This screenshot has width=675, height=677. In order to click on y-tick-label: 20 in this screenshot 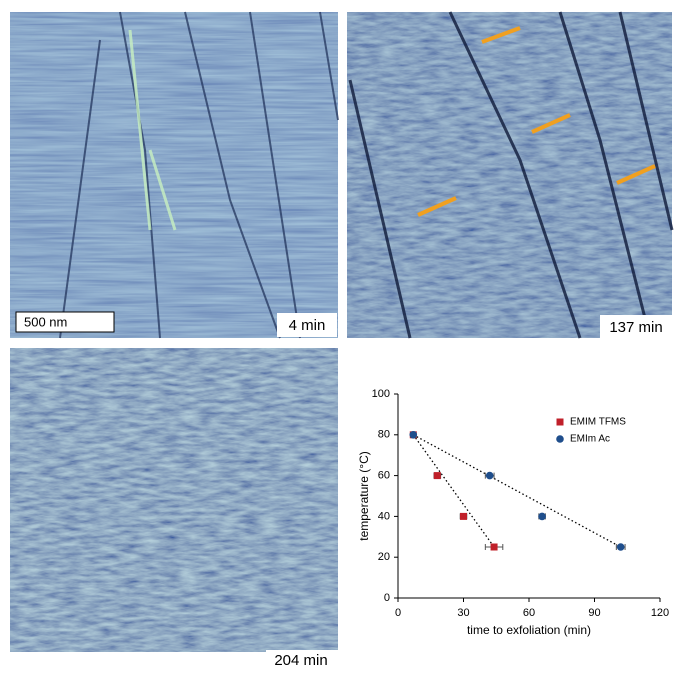, I will do `click(384, 557)`.